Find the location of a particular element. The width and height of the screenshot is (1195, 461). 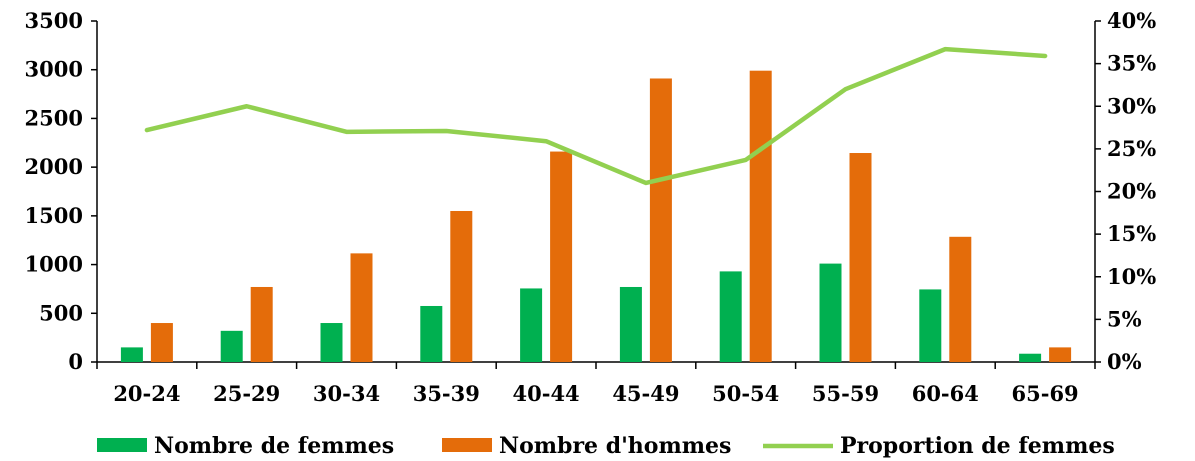

x-tick-label: 30-34 is located at coordinates (346, 393).